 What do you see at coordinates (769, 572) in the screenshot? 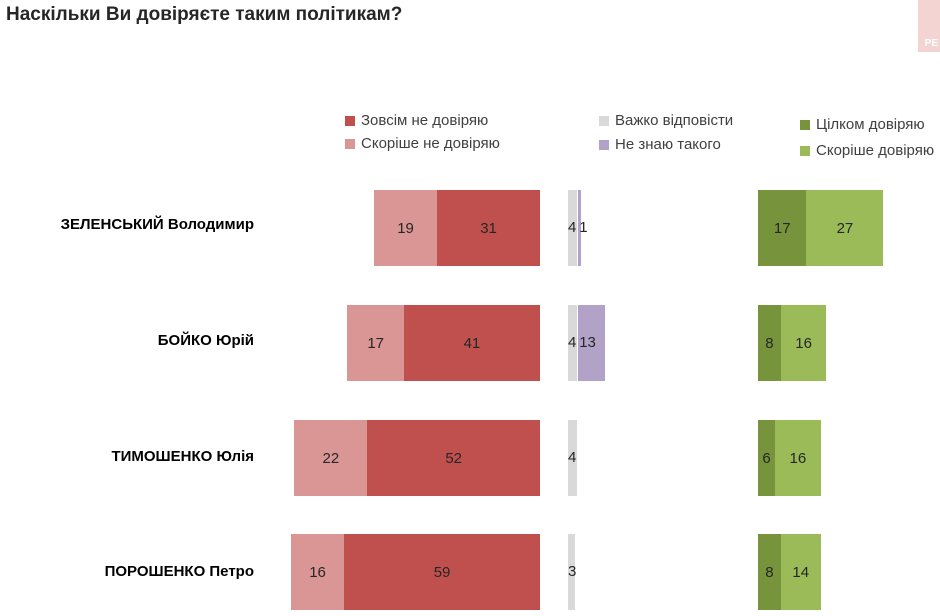
I see `bar-completely-trust-poroshenko: 8` at bounding box center [769, 572].